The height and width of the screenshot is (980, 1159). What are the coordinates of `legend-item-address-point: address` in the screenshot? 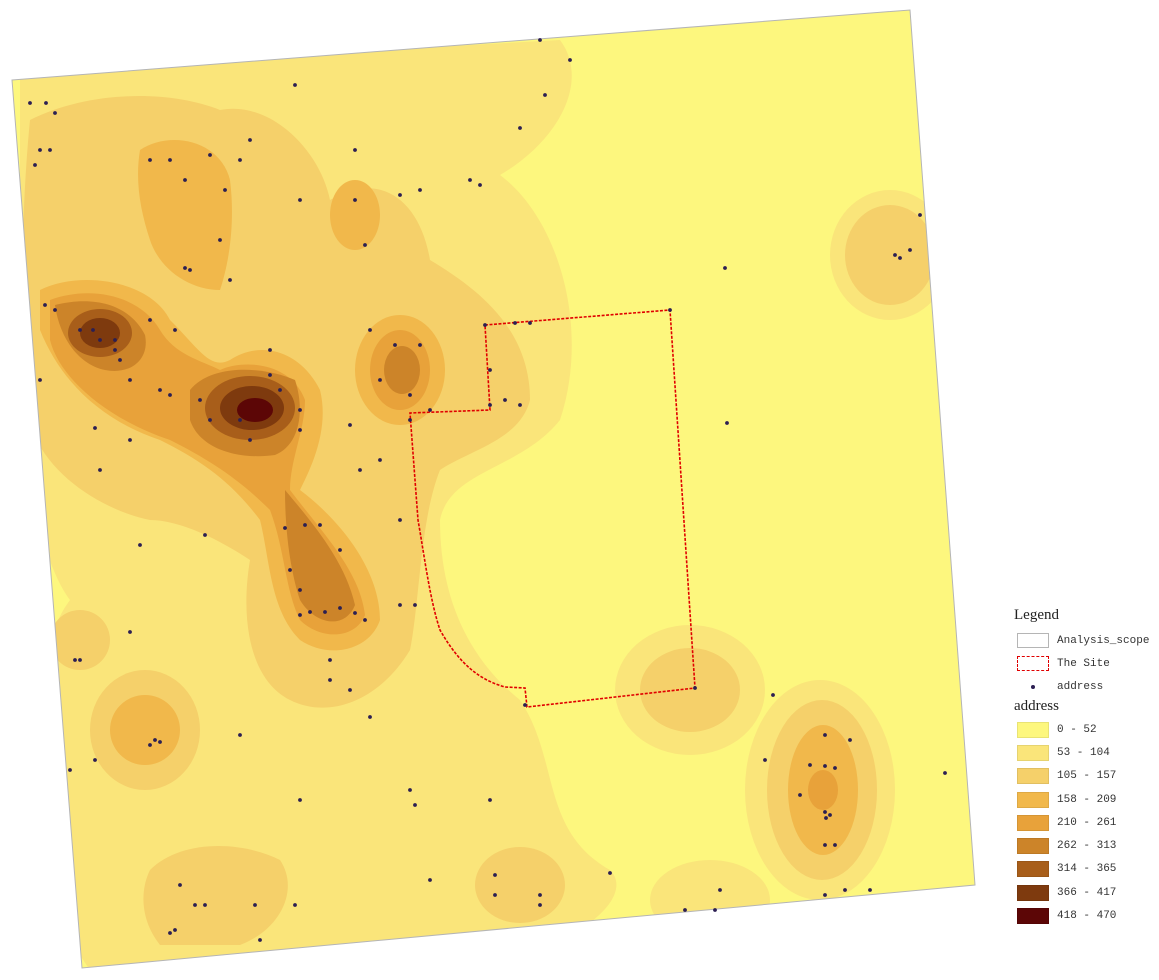 It's located at (1084, 686).